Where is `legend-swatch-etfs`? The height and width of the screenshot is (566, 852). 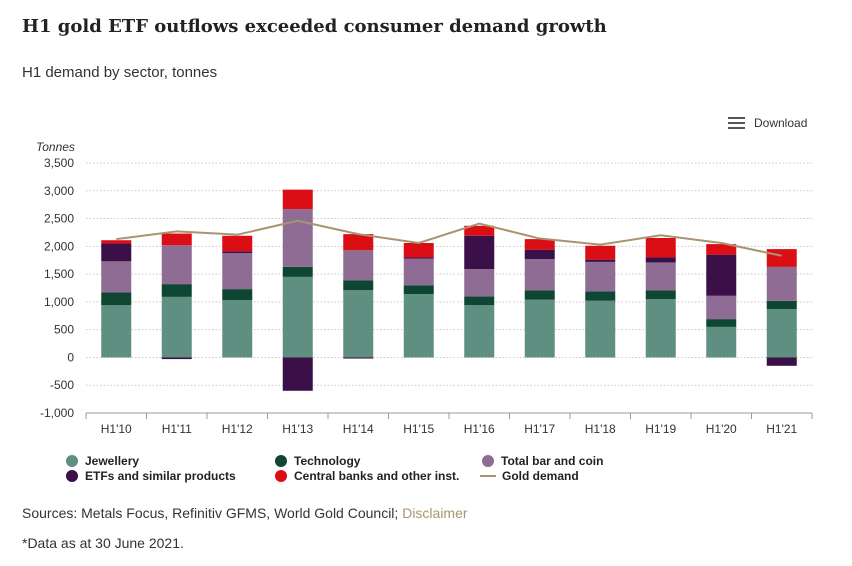 legend-swatch-etfs is located at coordinates (72, 476).